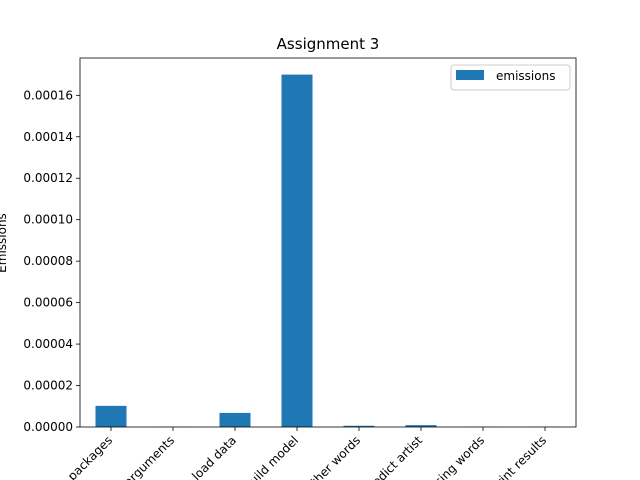 This screenshot has height=480, width=640. What do you see at coordinates (48, 303) in the screenshot?
I see `y-tick-label-3: 0.00006` at bounding box center [48, 303].